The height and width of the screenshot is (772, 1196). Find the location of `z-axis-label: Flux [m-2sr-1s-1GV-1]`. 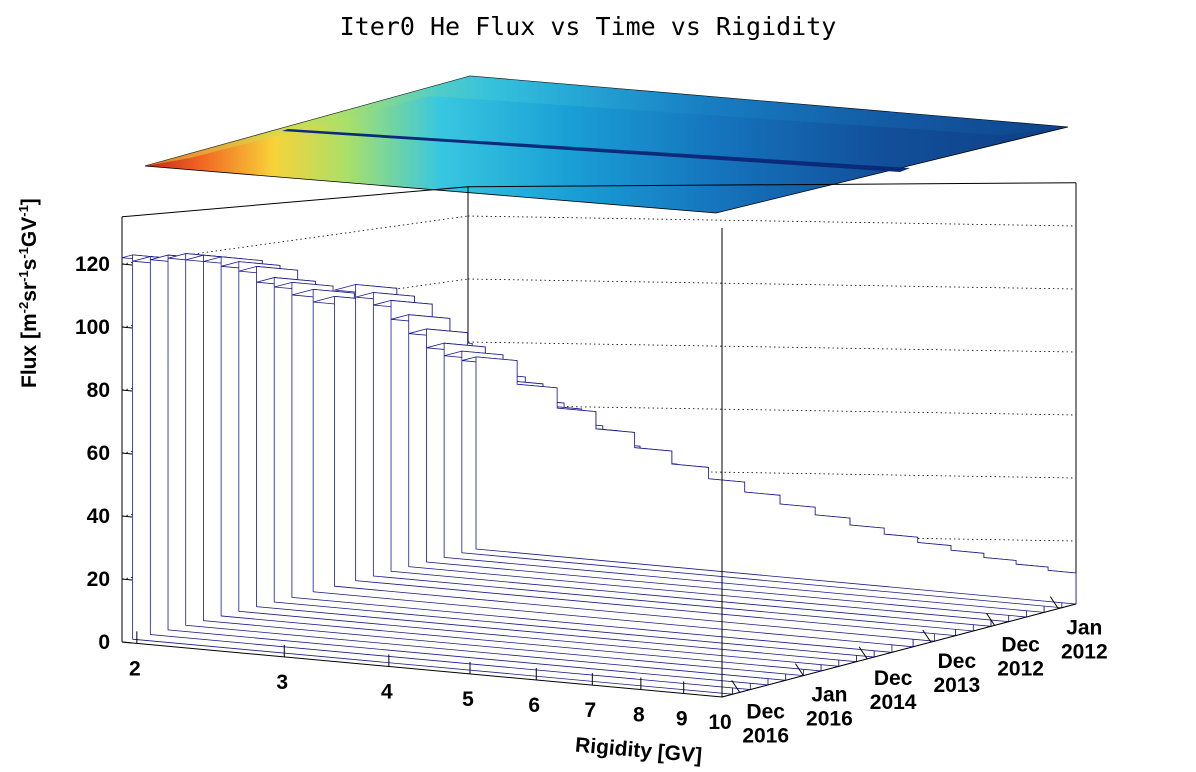

z-axis-label: Flux [m-2sr-1s-1GV-1] is located at coordinates (28, 293).